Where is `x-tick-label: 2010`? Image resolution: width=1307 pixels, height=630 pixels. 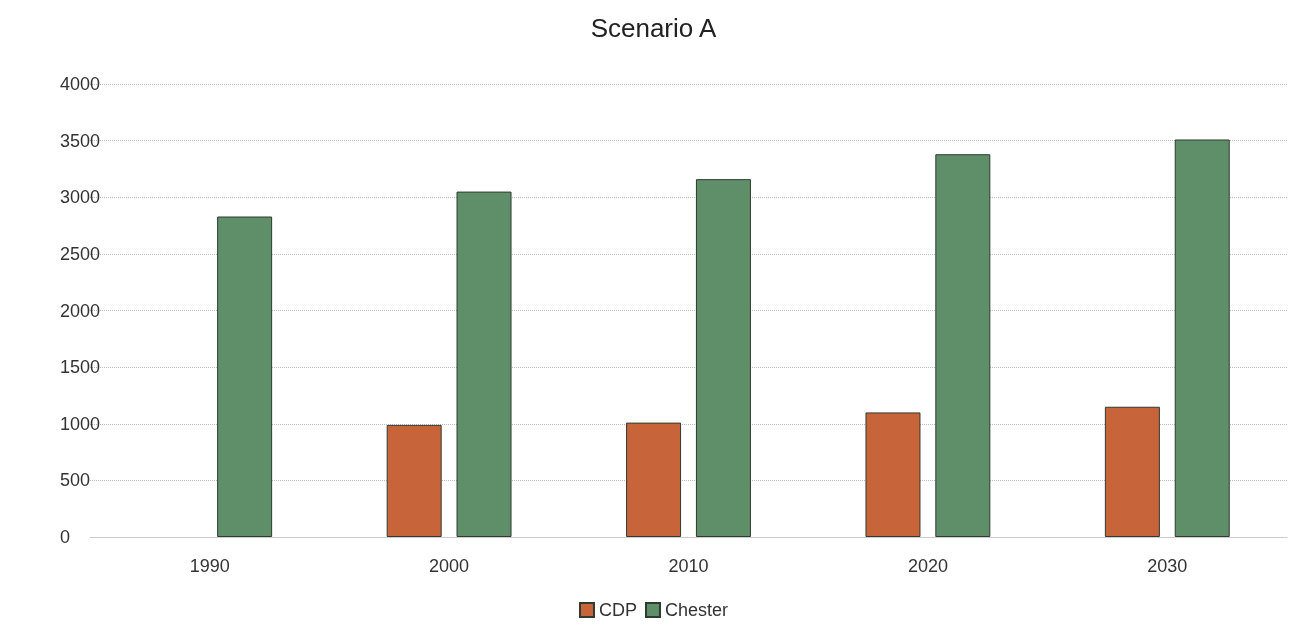
x-tick-label: 2010 is located at coordinates (688, 566).